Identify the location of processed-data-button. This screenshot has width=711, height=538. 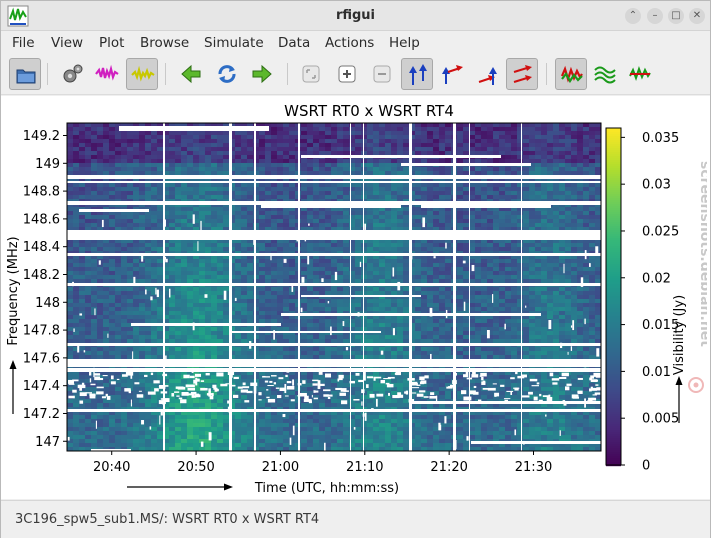
(142, 74).